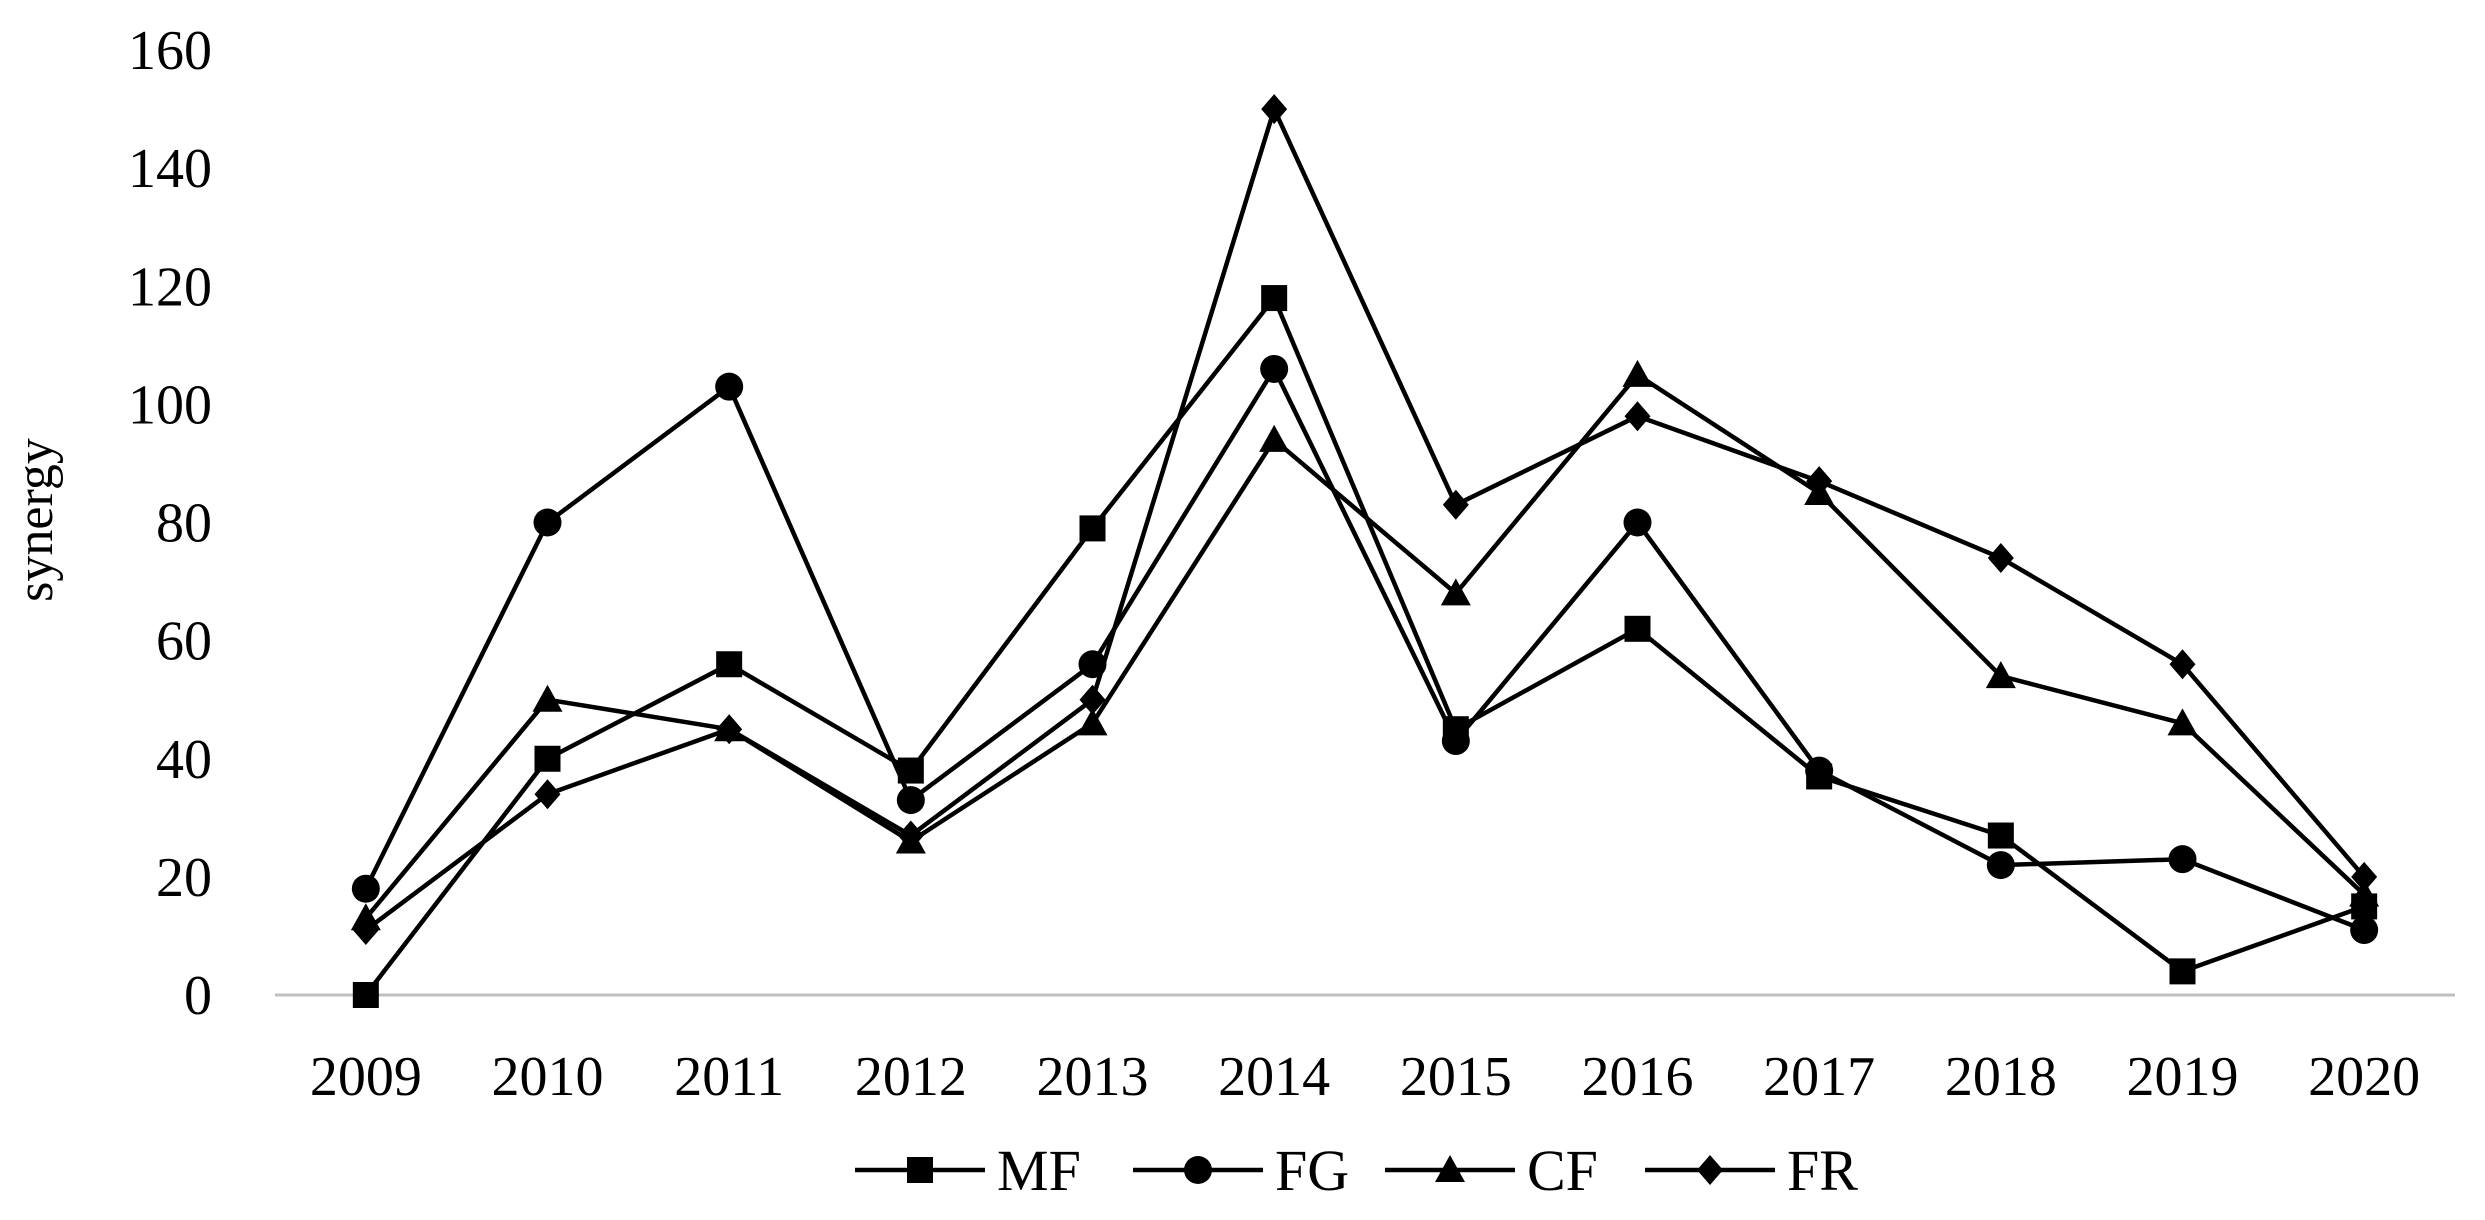 The height and width of the screenshot is (1220, 2485). I want to click on y-tick-label: 120, so click(170, 287).